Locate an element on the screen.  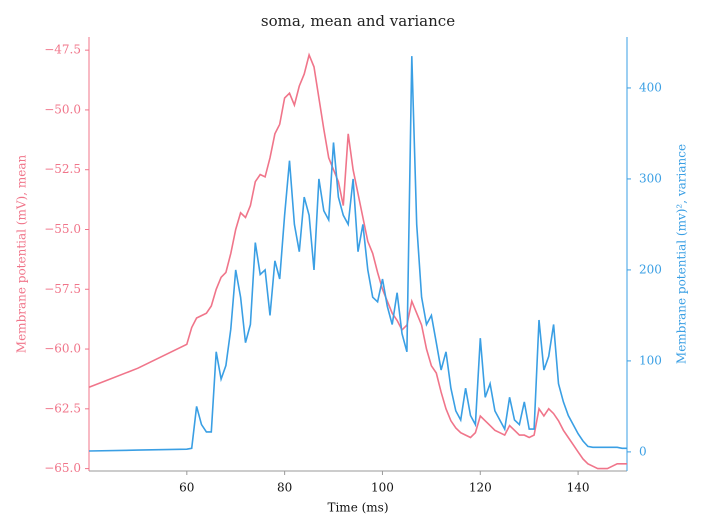
y-tick-label: −65.0 is located at coordinates (62, 468).